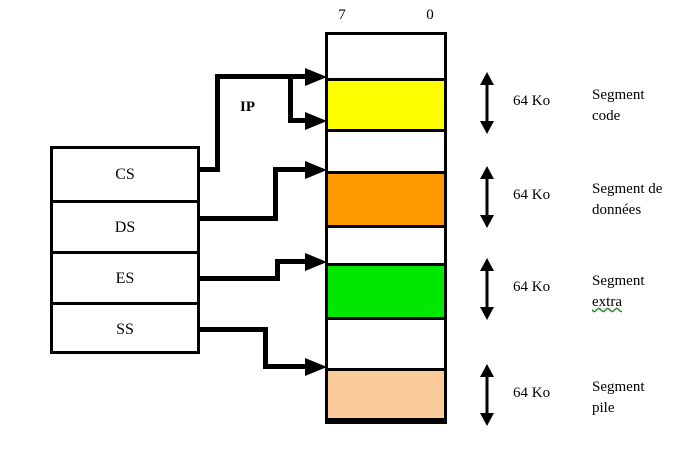  I want to click on arrowhead-ss, so click(316, 367).